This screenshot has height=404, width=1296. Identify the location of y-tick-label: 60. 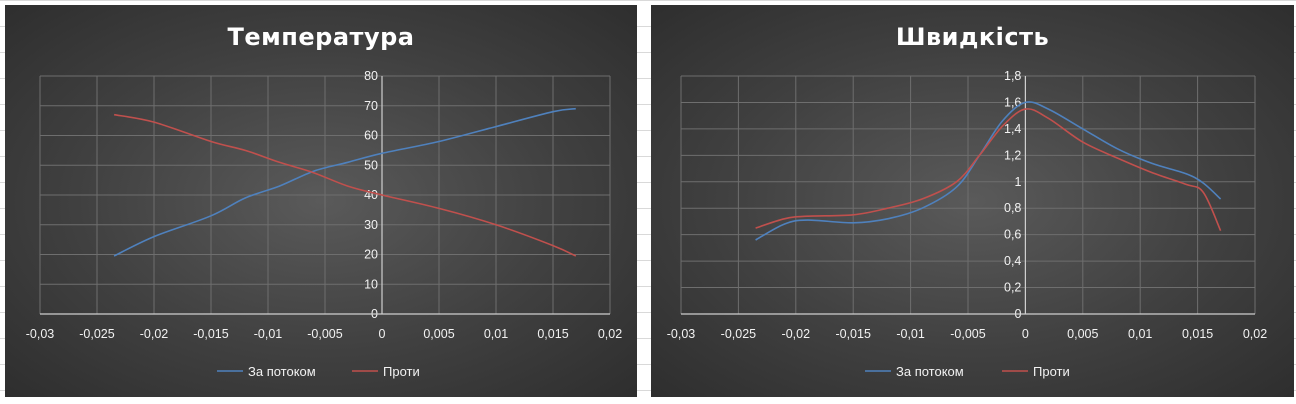
(371, 136).